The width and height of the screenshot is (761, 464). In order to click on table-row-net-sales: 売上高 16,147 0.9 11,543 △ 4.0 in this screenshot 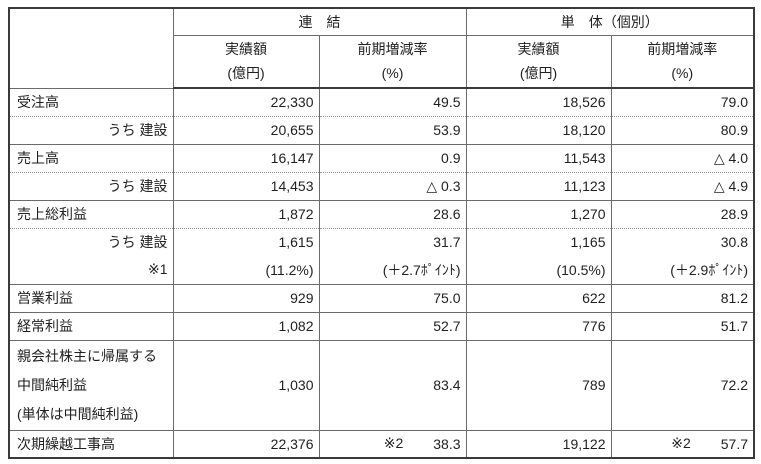, I will do `click(381, 157)`.